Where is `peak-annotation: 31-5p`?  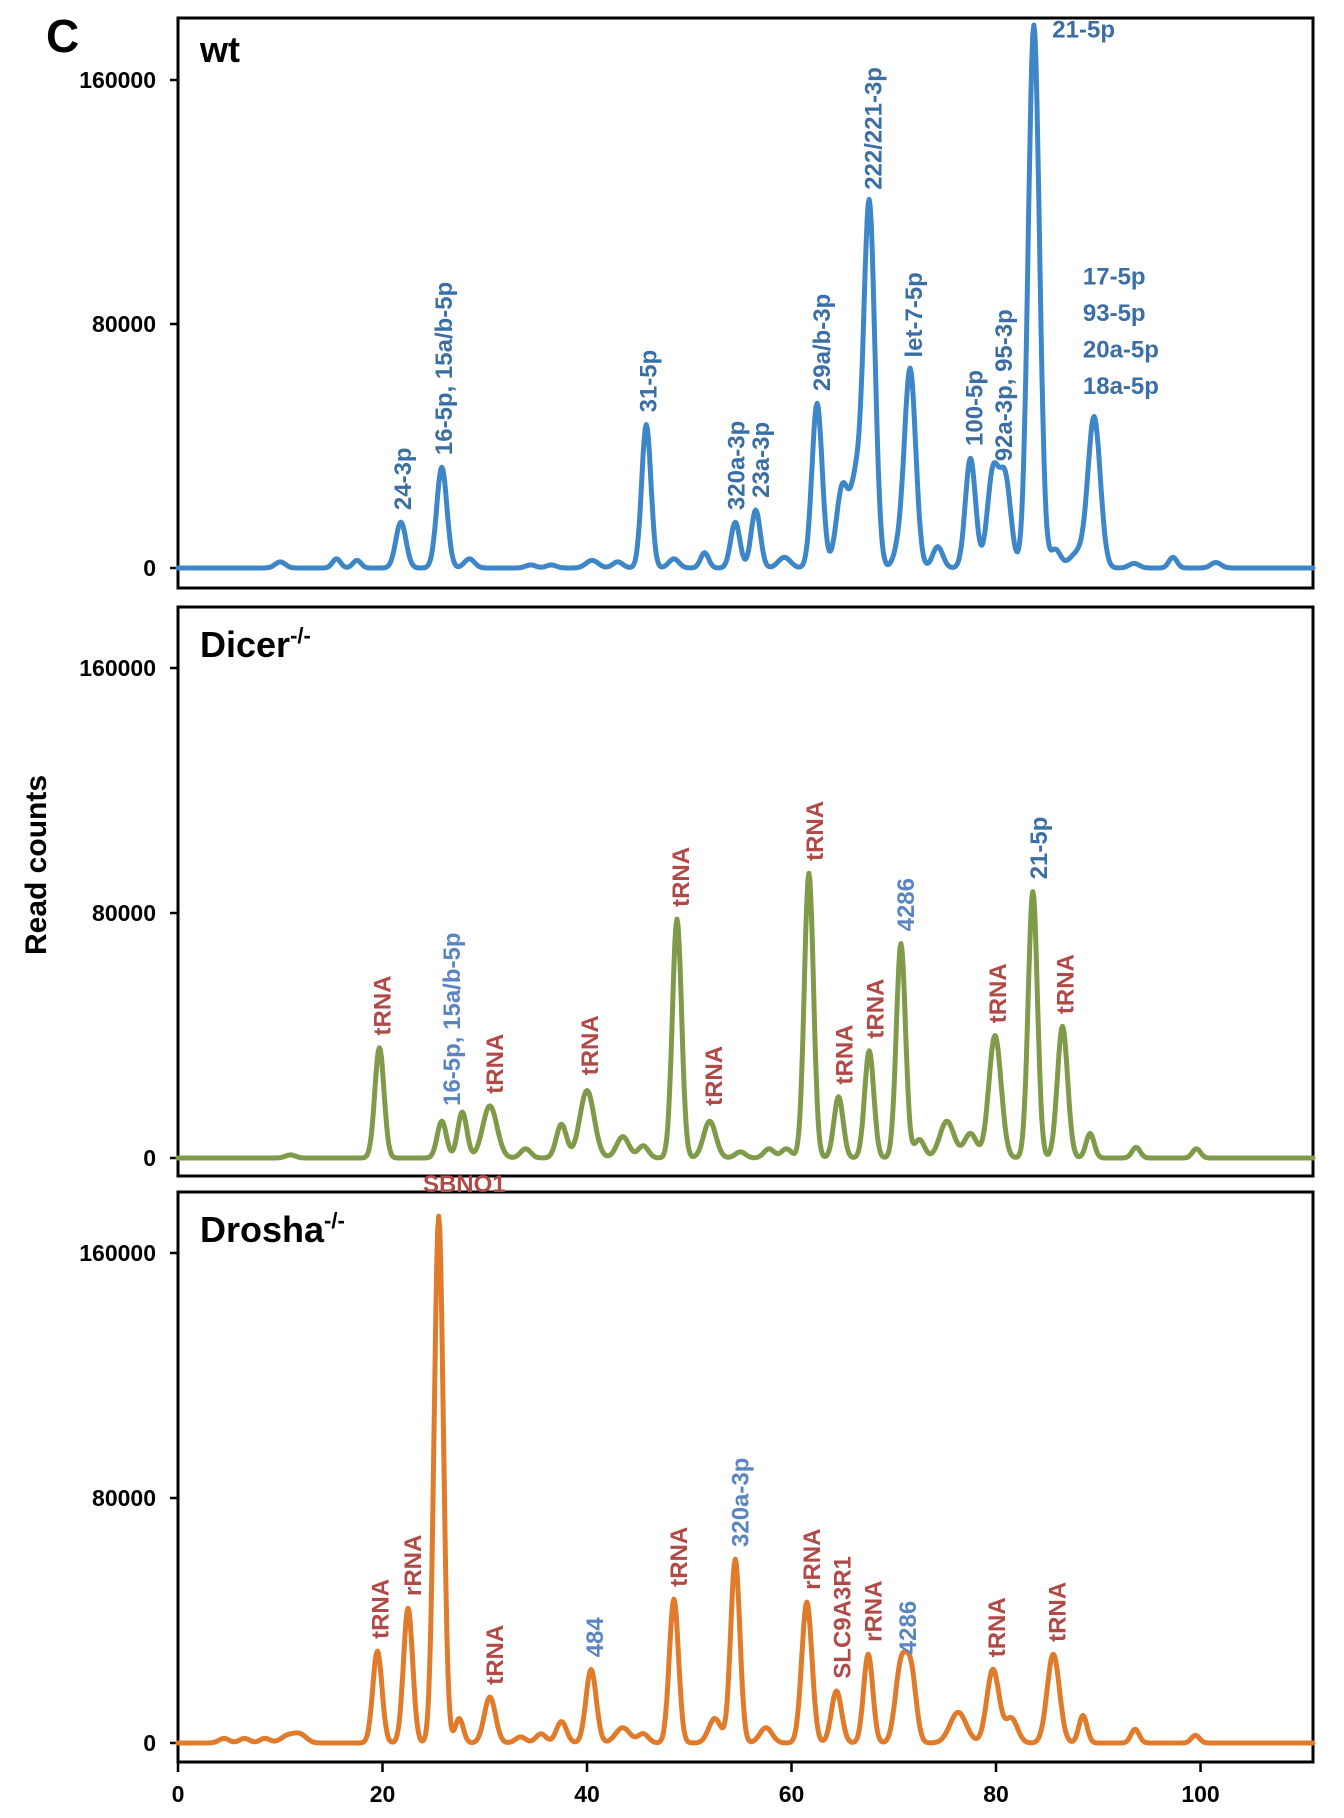
peak-annotation: 31-5p is located at coordinates (648, 381).